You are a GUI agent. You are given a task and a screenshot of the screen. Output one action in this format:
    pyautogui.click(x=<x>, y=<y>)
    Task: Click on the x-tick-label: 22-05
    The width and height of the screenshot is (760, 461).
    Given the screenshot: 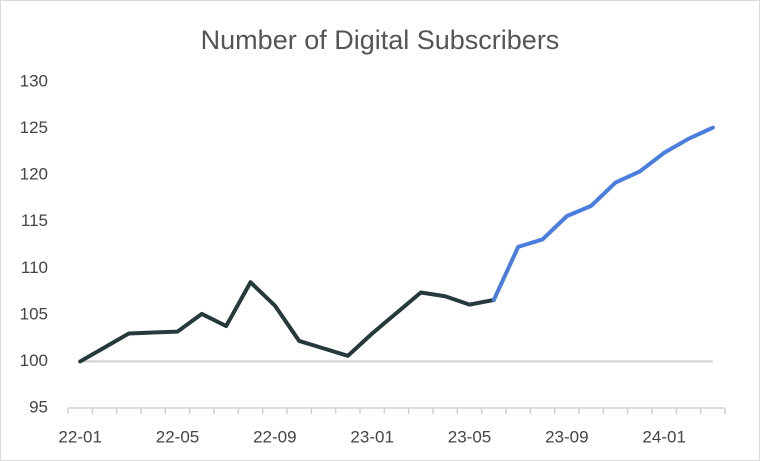 What is the action you would take?
    pyautogui.click(x=177, y=436)
    